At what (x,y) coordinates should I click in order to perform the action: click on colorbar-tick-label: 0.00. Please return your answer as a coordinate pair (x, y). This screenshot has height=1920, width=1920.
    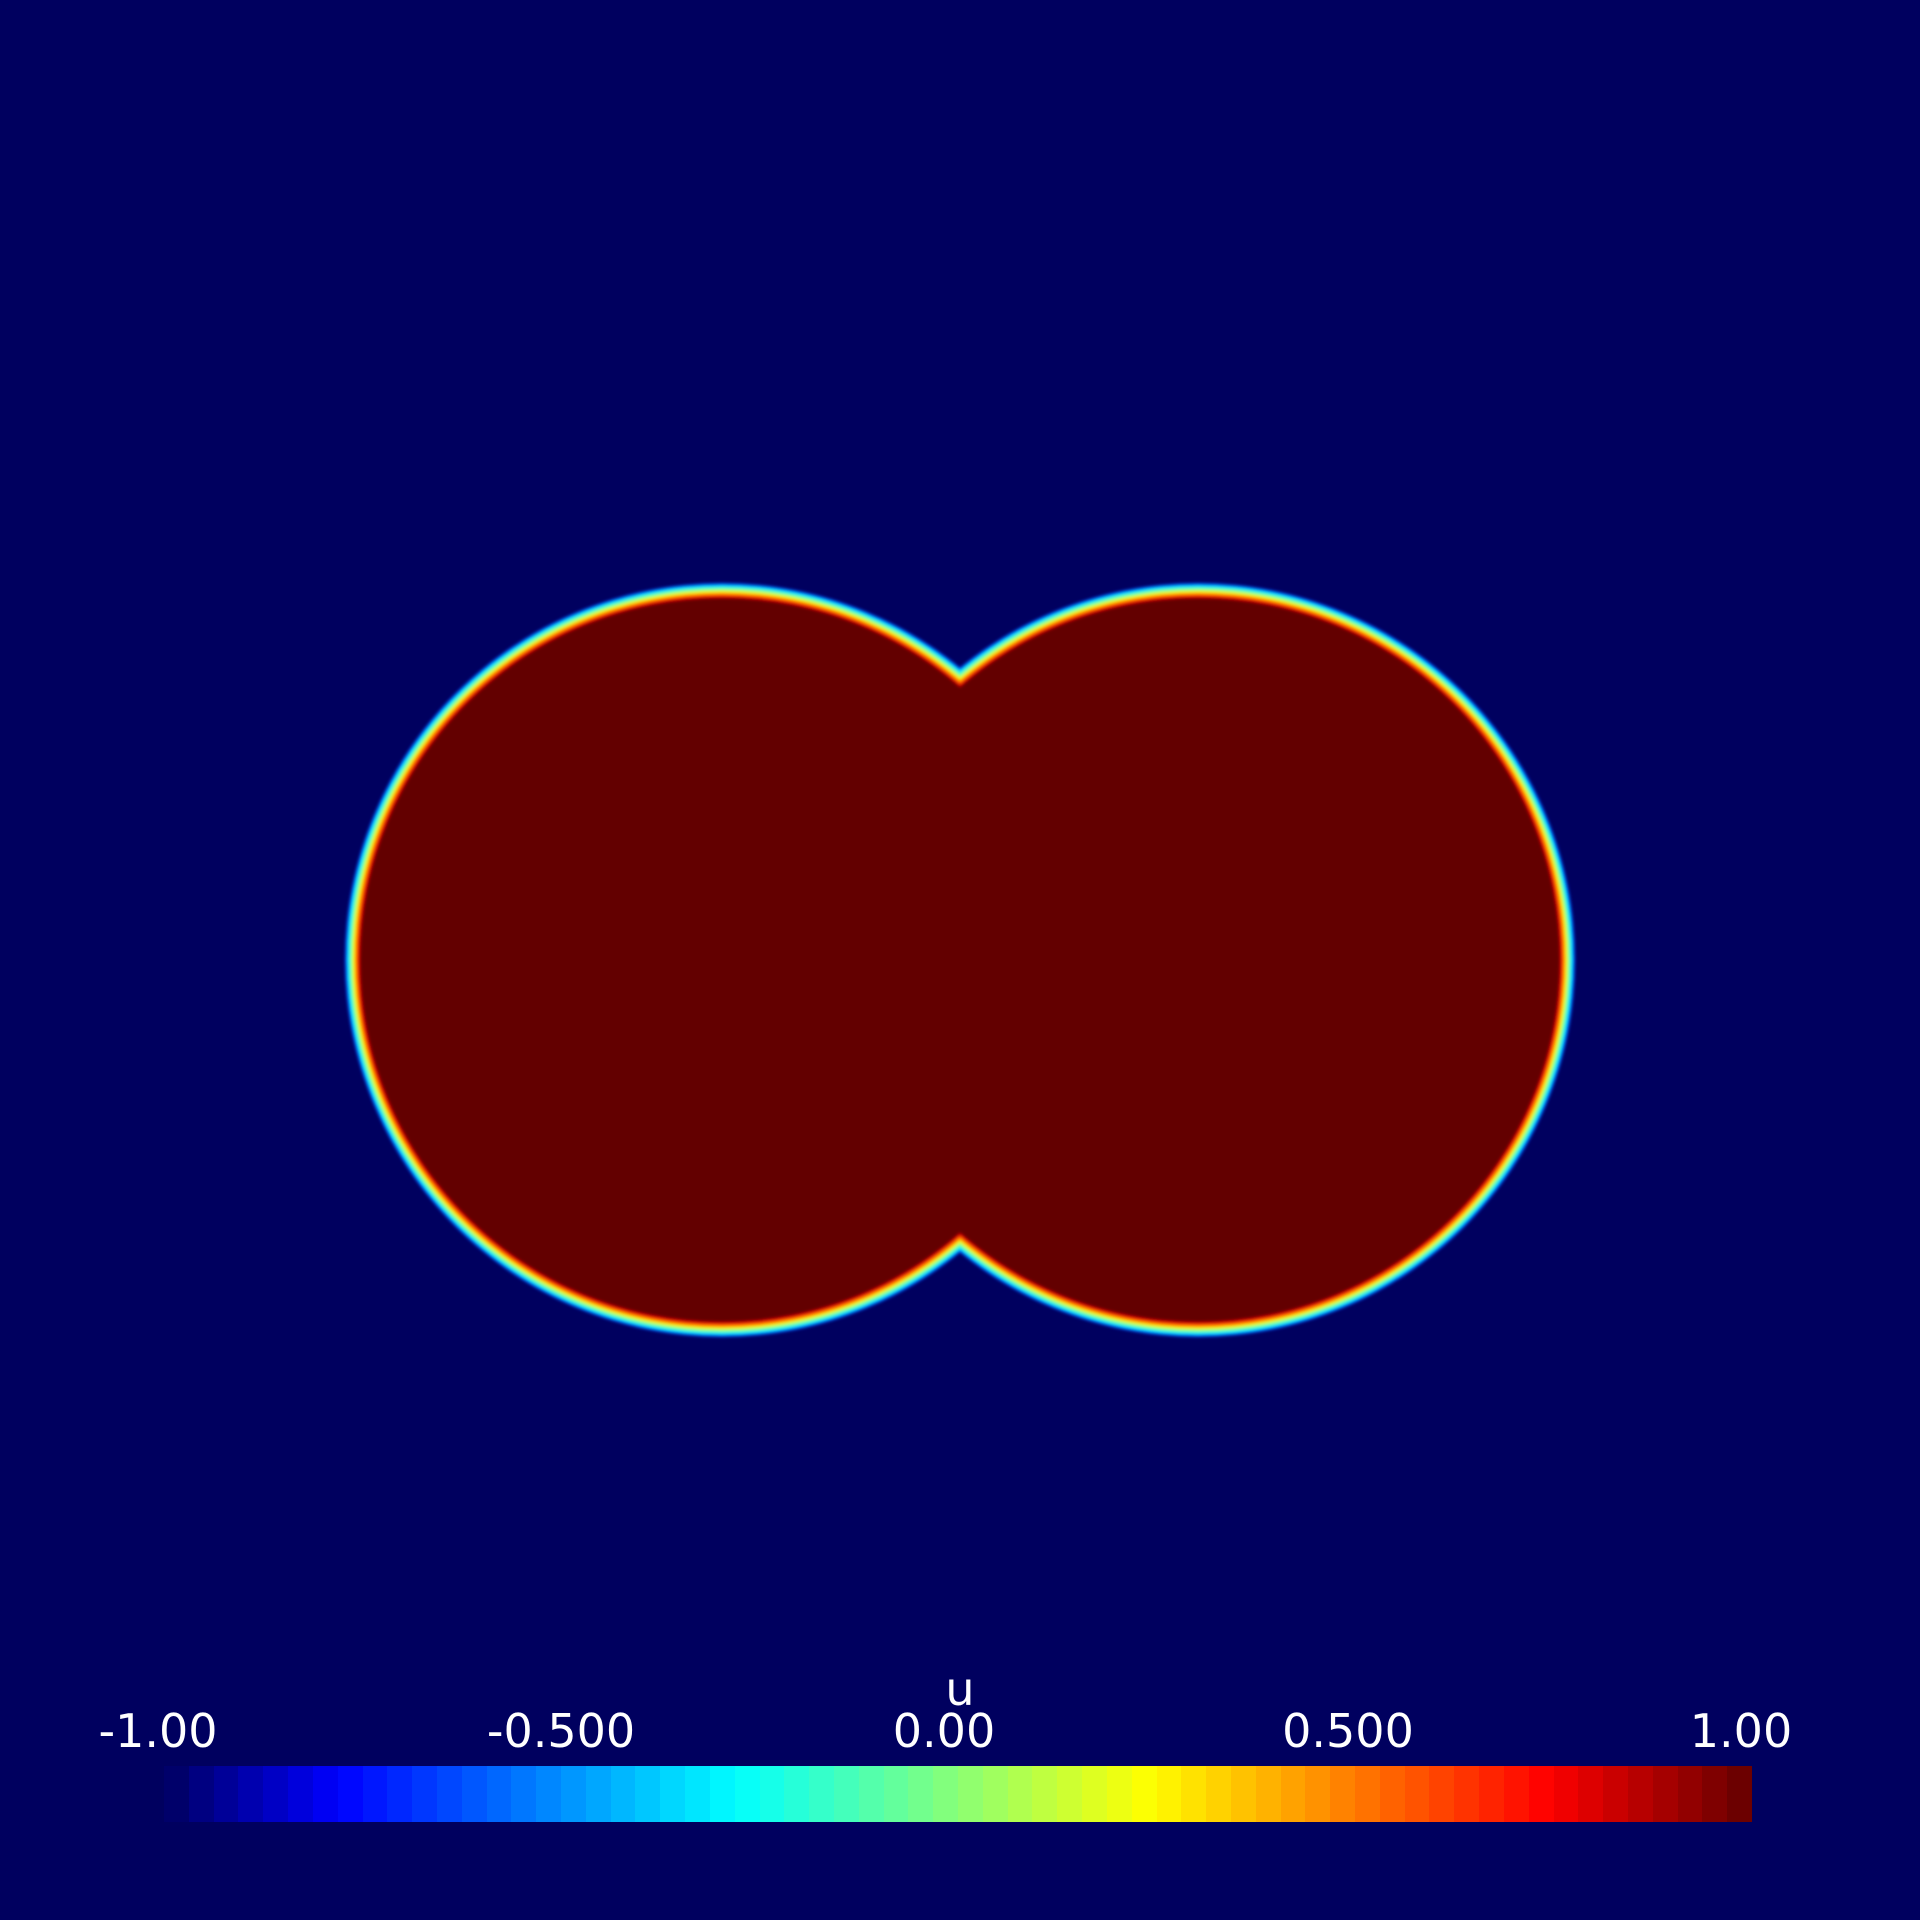
    Looking at the image, I should click on (944, 1731).